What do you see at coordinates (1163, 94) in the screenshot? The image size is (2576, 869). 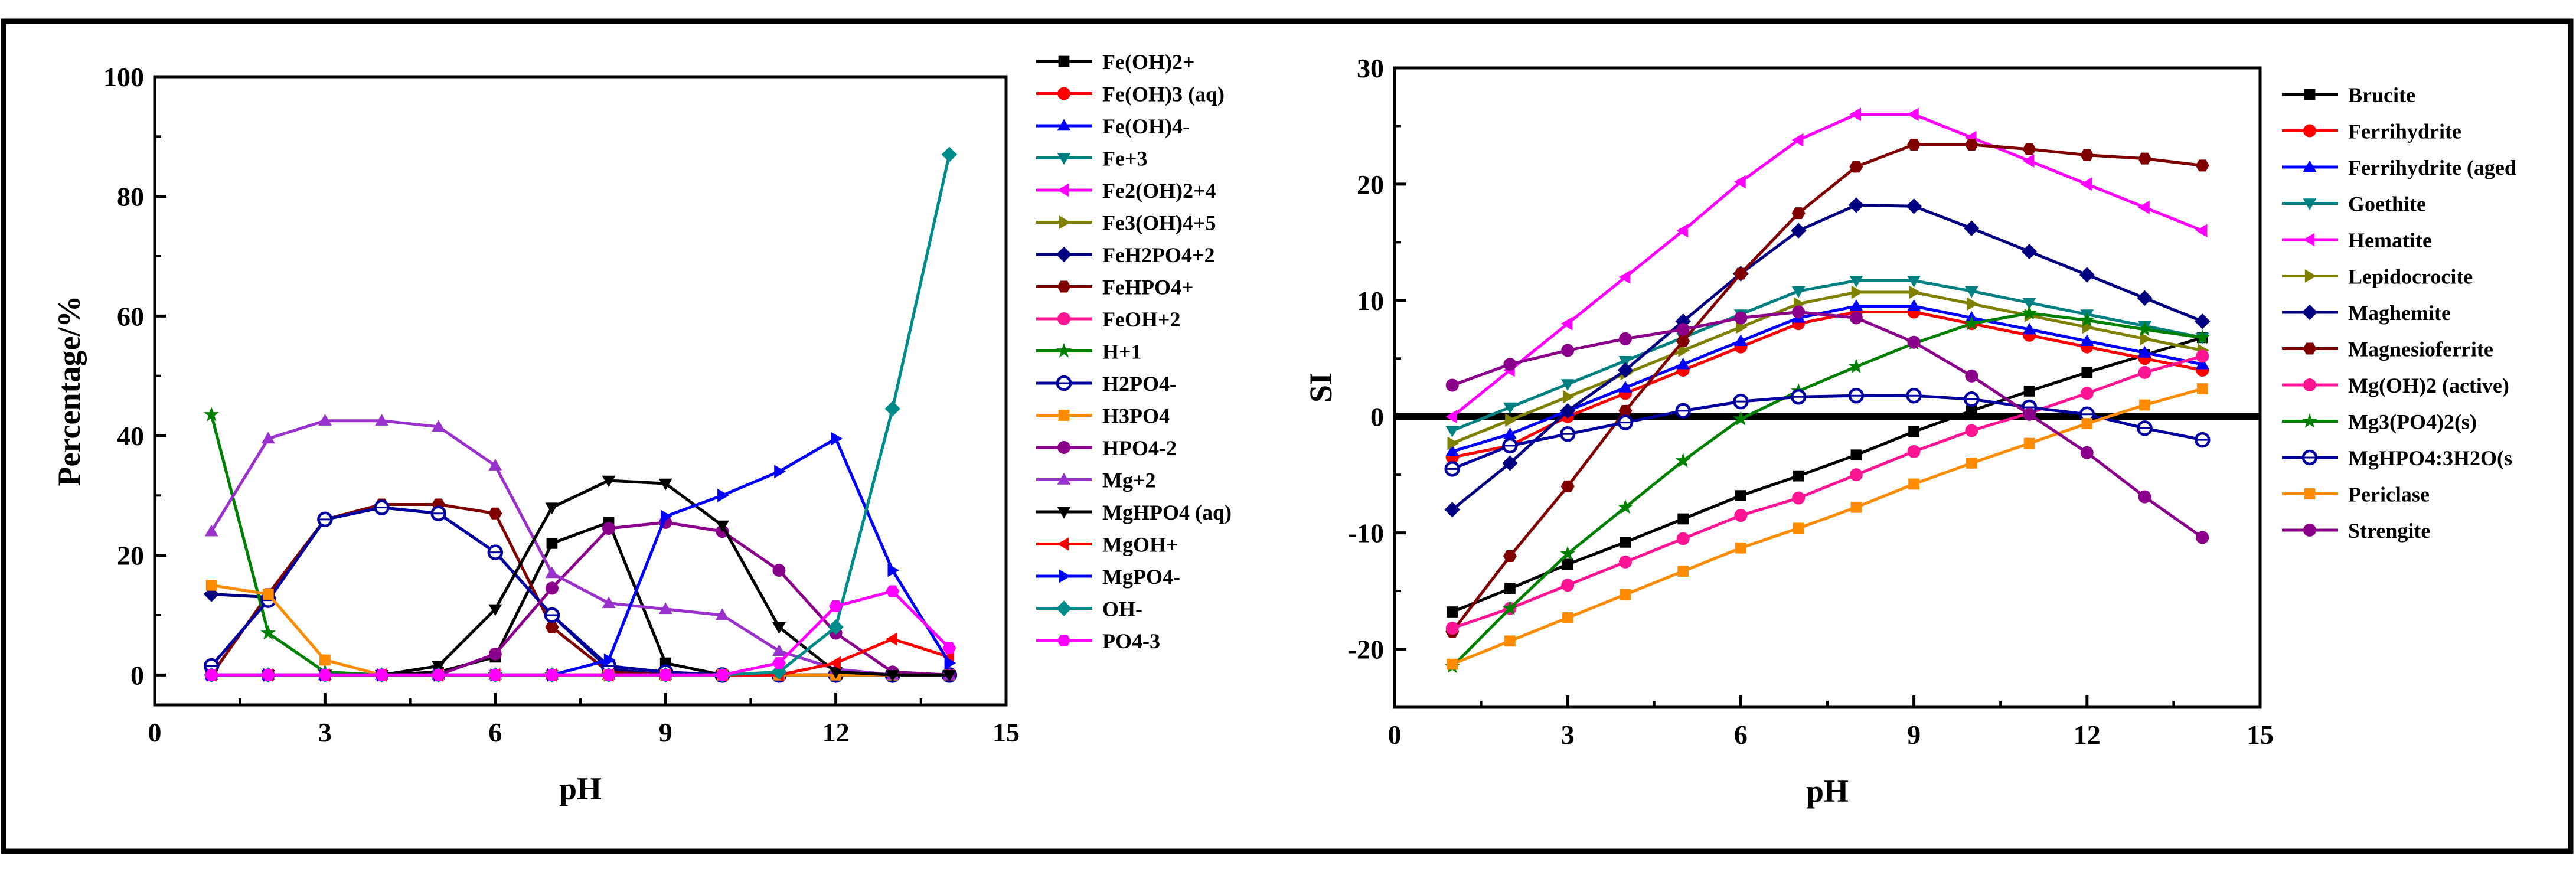 I see `left-legend-label: Fe(OH)3 (aq)` at bounding box center [1163, 94].